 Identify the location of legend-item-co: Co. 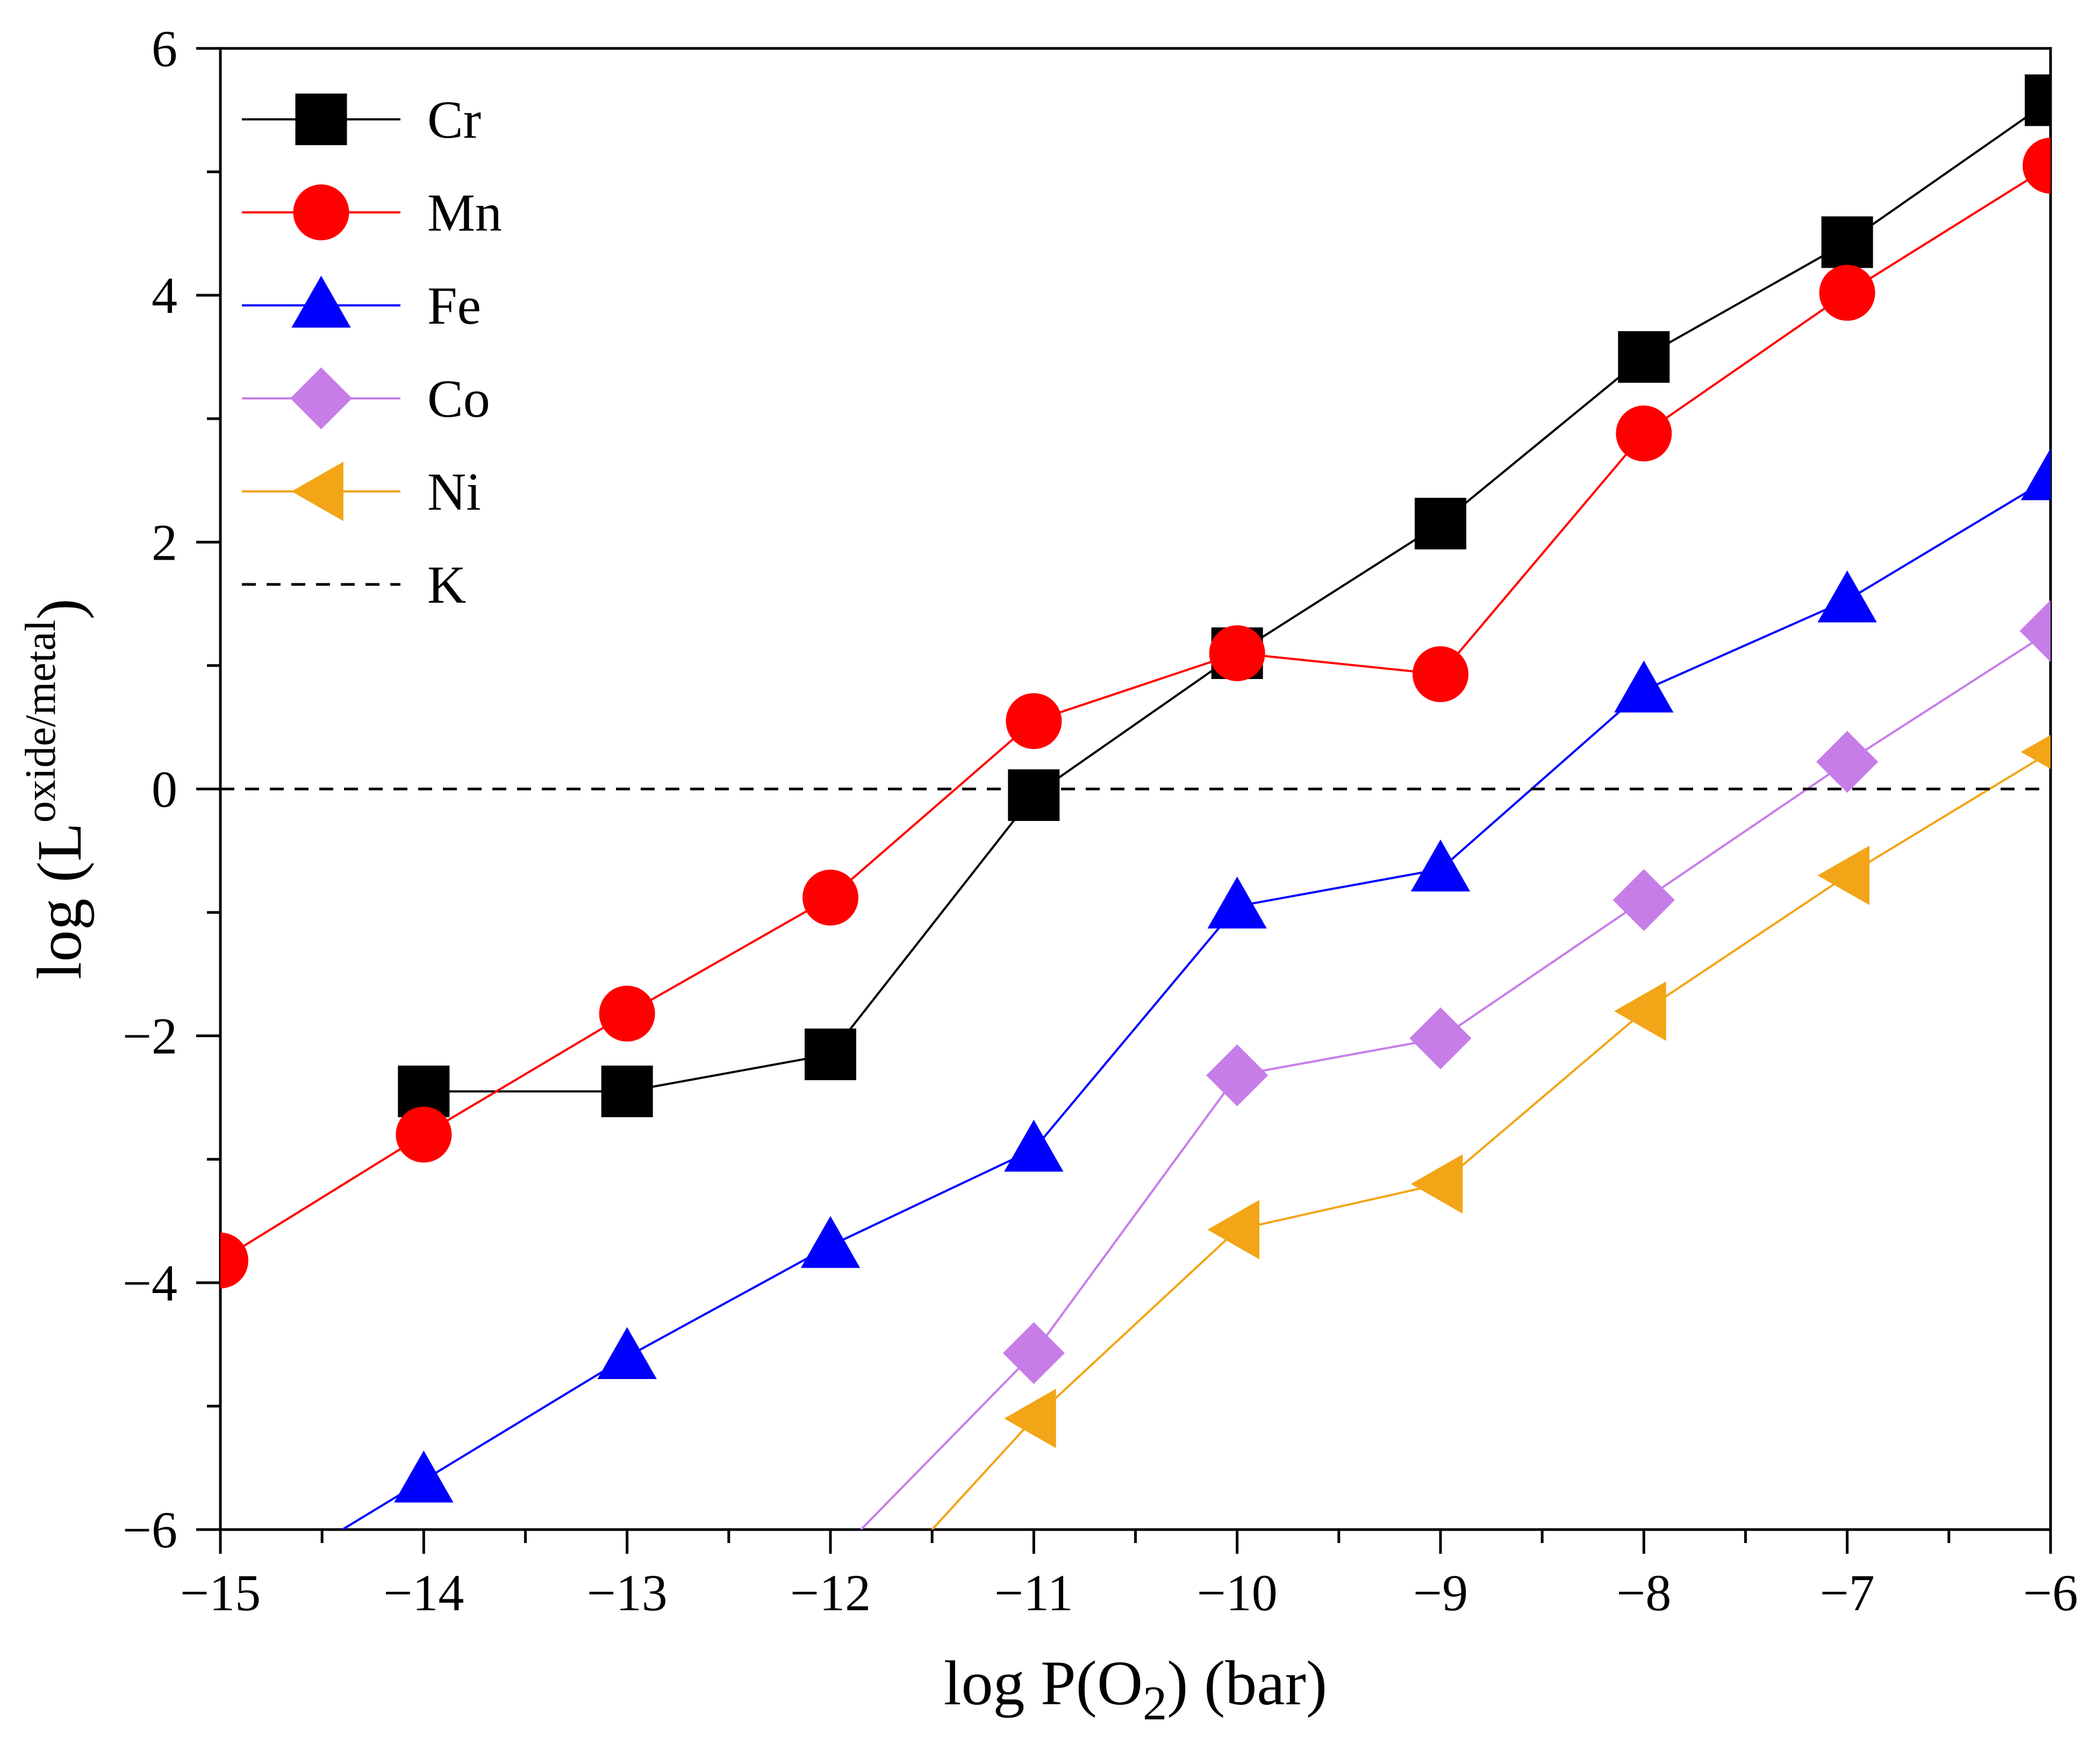
(366, 398).